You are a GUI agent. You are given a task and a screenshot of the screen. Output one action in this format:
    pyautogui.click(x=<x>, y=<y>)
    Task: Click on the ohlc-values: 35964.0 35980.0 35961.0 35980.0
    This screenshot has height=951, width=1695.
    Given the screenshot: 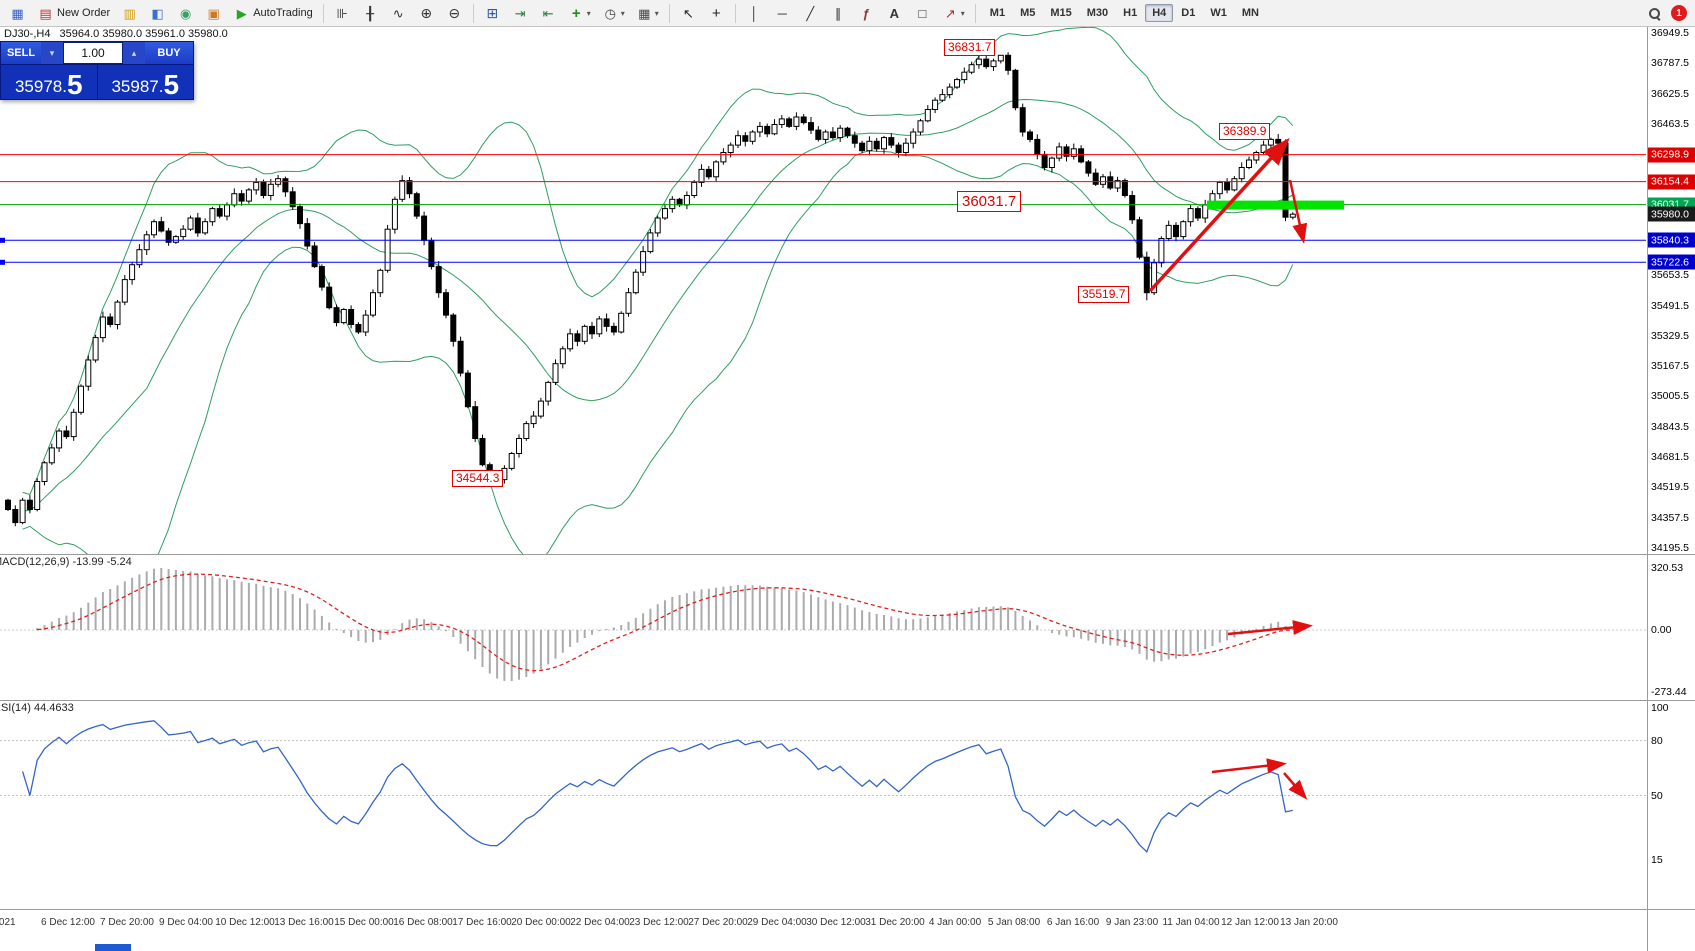 What is the action you would take?
    pyautogui.click(x=143, y=34)
    